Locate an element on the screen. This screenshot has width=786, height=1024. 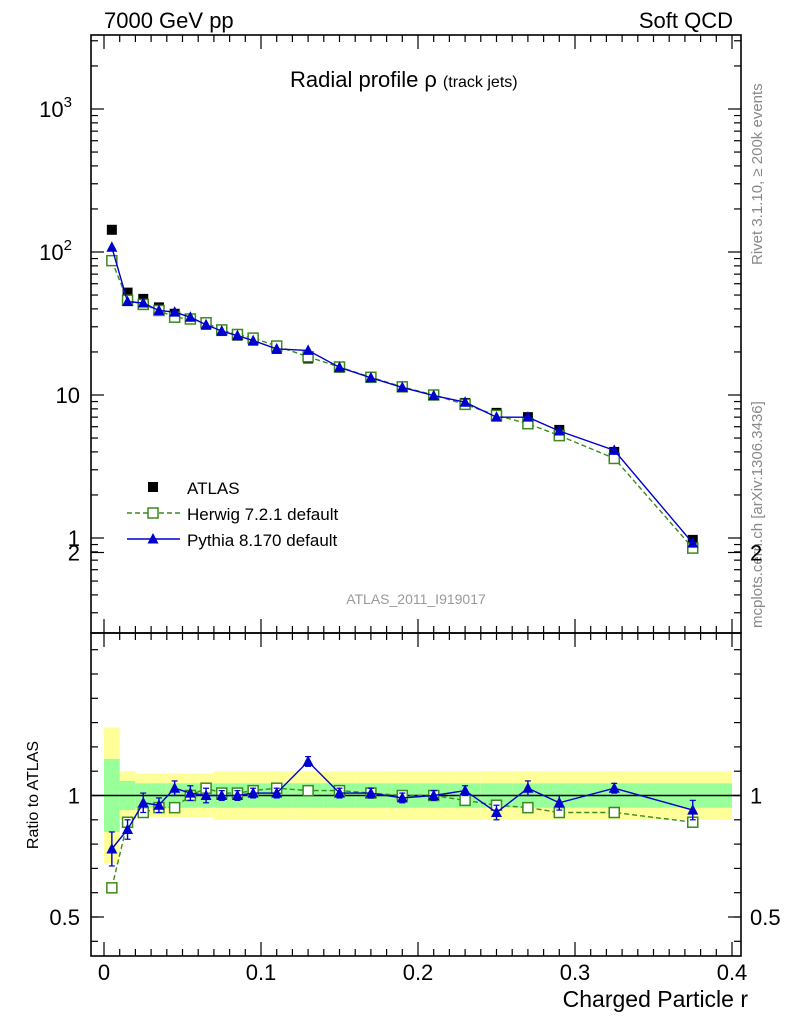
legend-label: Herwig 7.2.1 default is located at coordinates (262, 514).